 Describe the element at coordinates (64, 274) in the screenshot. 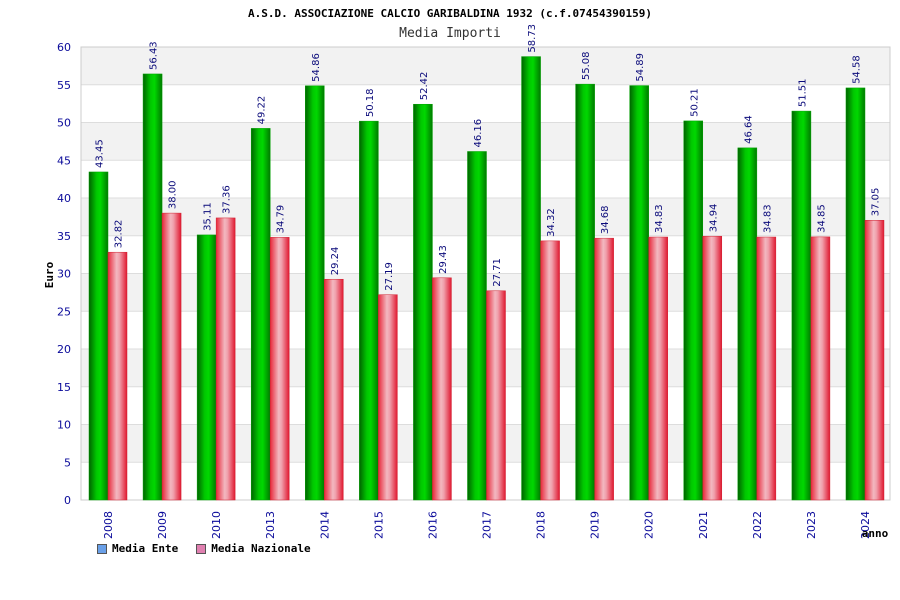

I see `y-tick-label: 30` at that location.